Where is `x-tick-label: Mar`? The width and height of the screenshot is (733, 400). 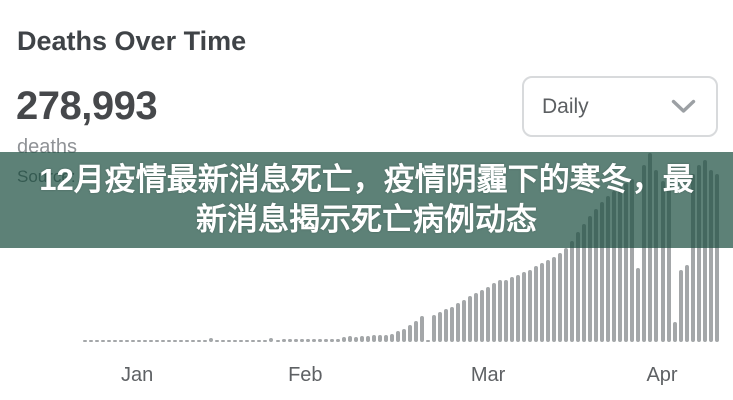
x-tick-label: Mar is located at coordinates (488, 375).